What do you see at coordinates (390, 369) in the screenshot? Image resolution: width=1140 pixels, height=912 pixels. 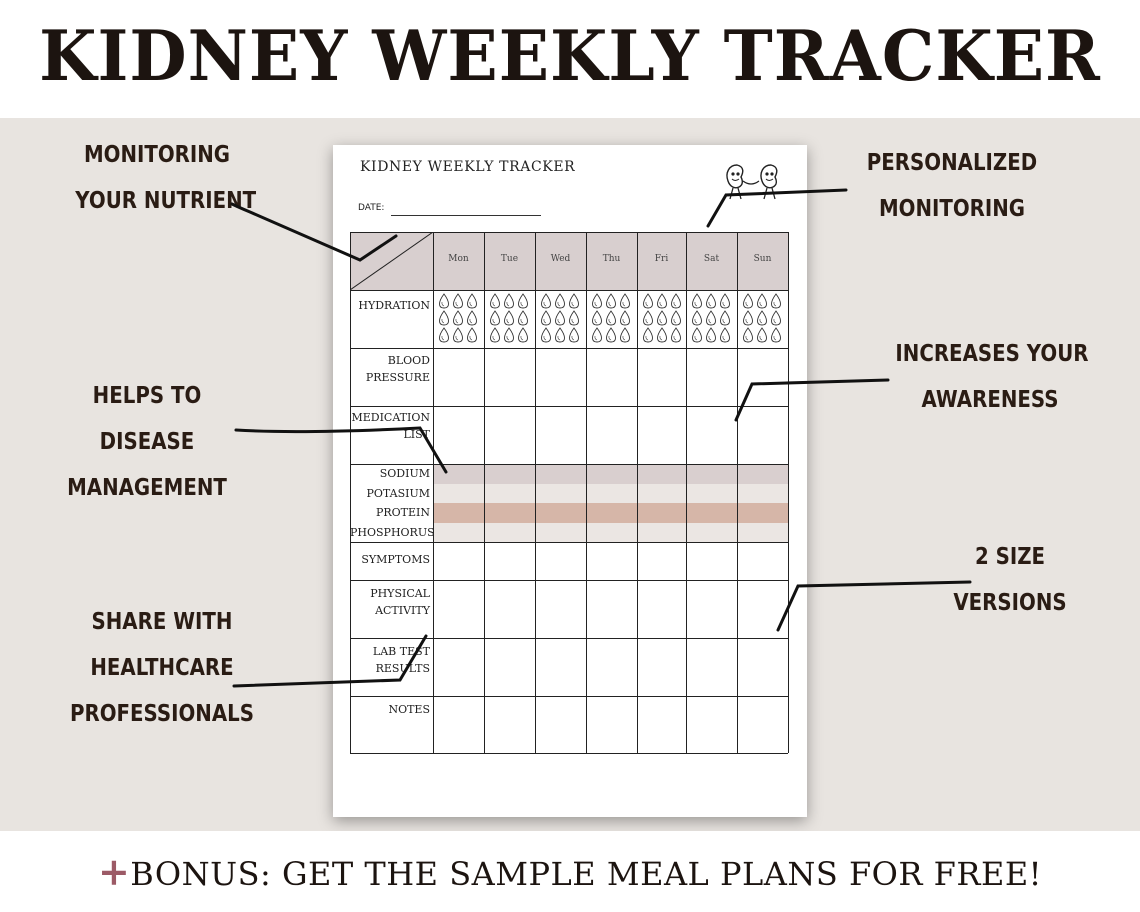 I see `row-label-blood-pressure: BLOOD PRESSURE` at bounding box center [390, 369].